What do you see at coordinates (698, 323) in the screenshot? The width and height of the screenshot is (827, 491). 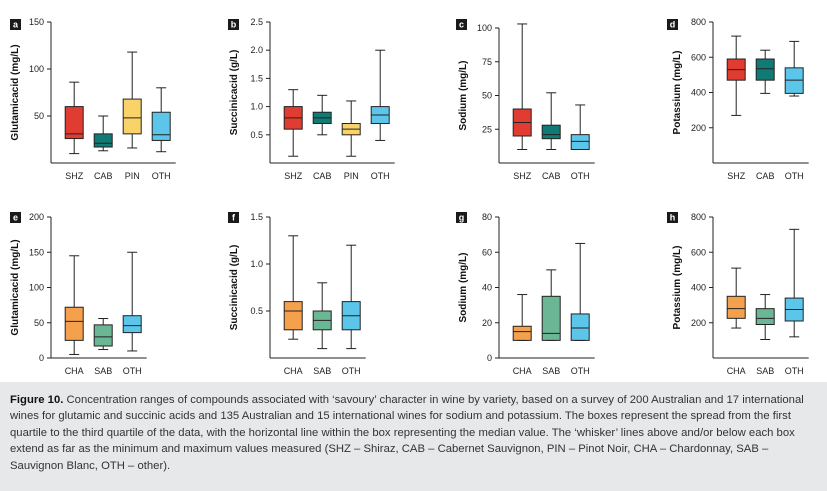 I see `y-tick-label: 200` at bounding box center [698, 323].